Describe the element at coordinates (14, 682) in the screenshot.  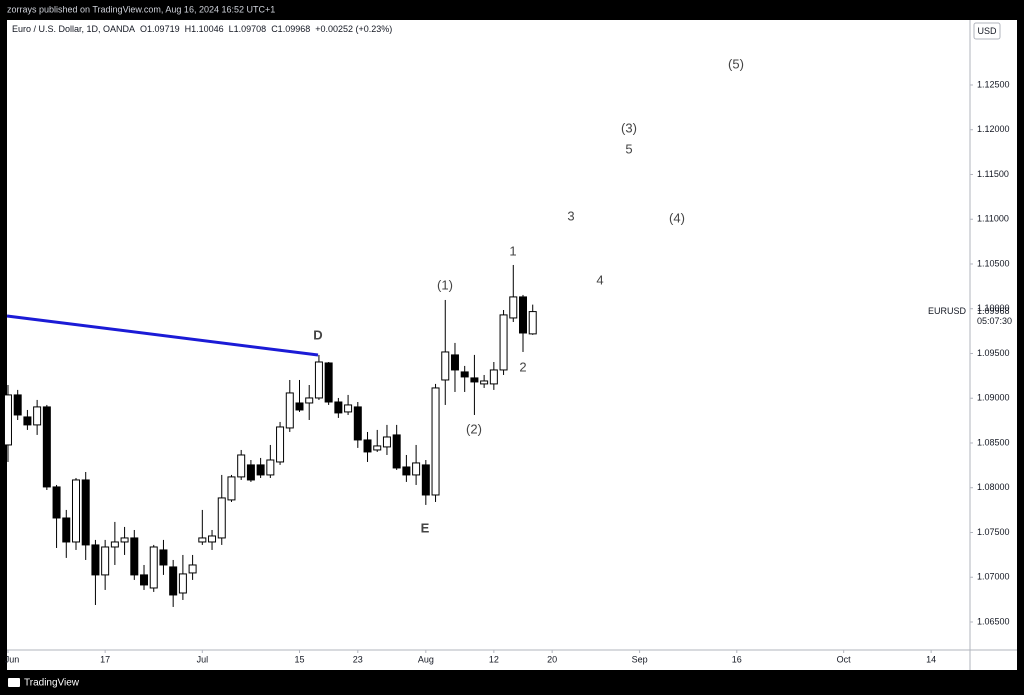
I see `brand-logo` at that location.